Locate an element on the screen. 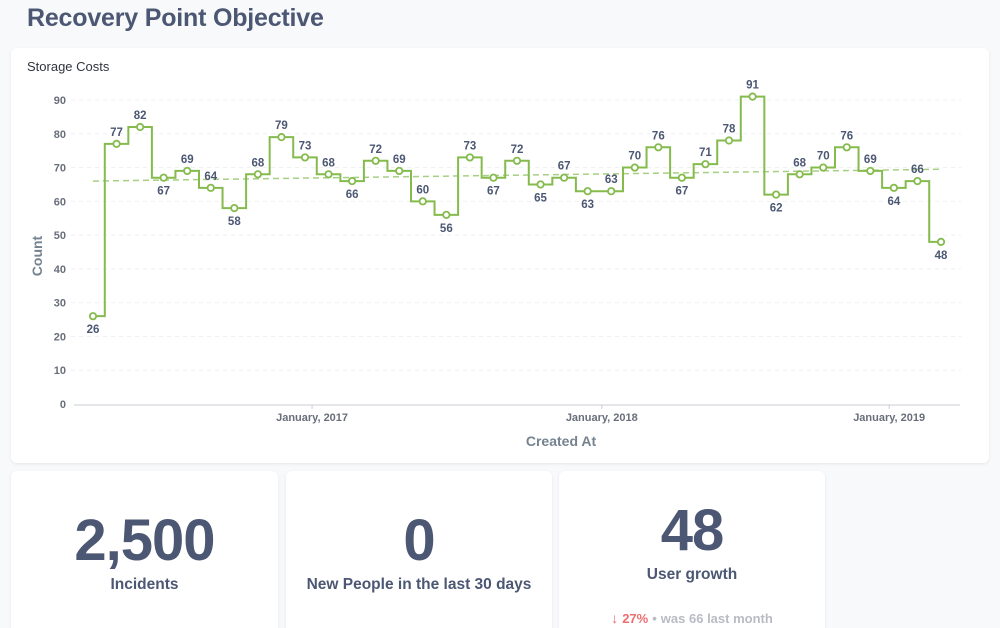 The width and height of the screenshot is (1000, 628). data-label: 79 is located at coordinates (281, 126).